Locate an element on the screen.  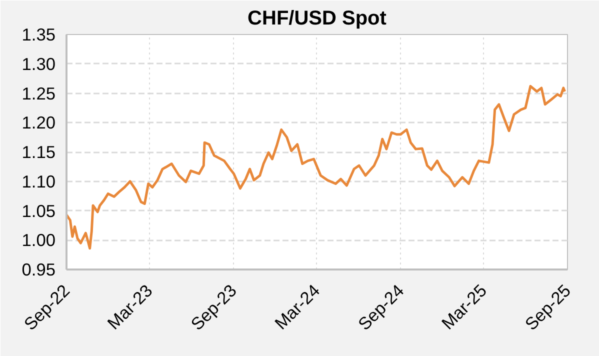
y-tick-label: 1.10 is located at coordinates (39, 181).